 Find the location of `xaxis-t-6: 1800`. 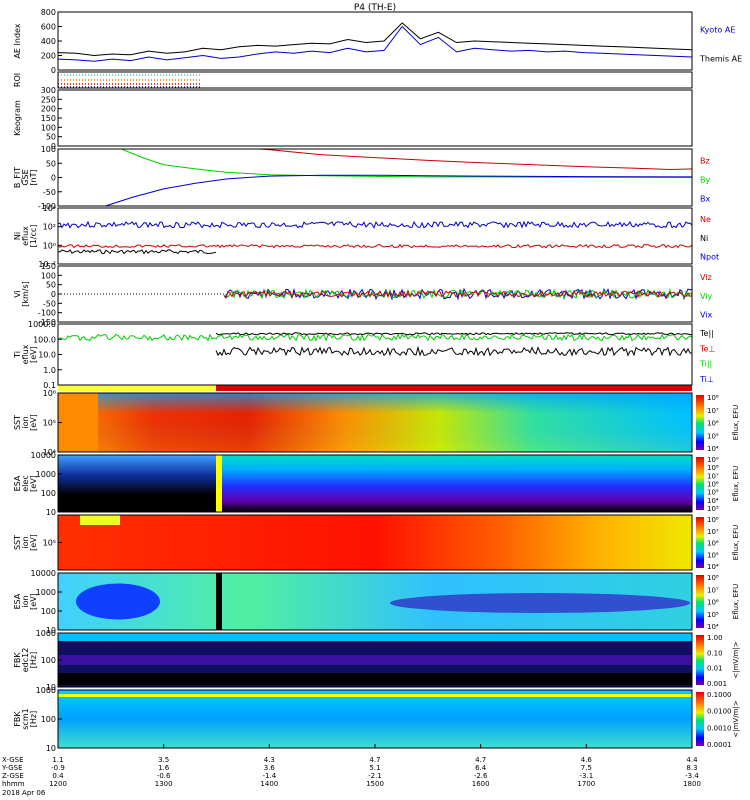

xaxis-t-6: 1800 is located at coordinates (692, 784).